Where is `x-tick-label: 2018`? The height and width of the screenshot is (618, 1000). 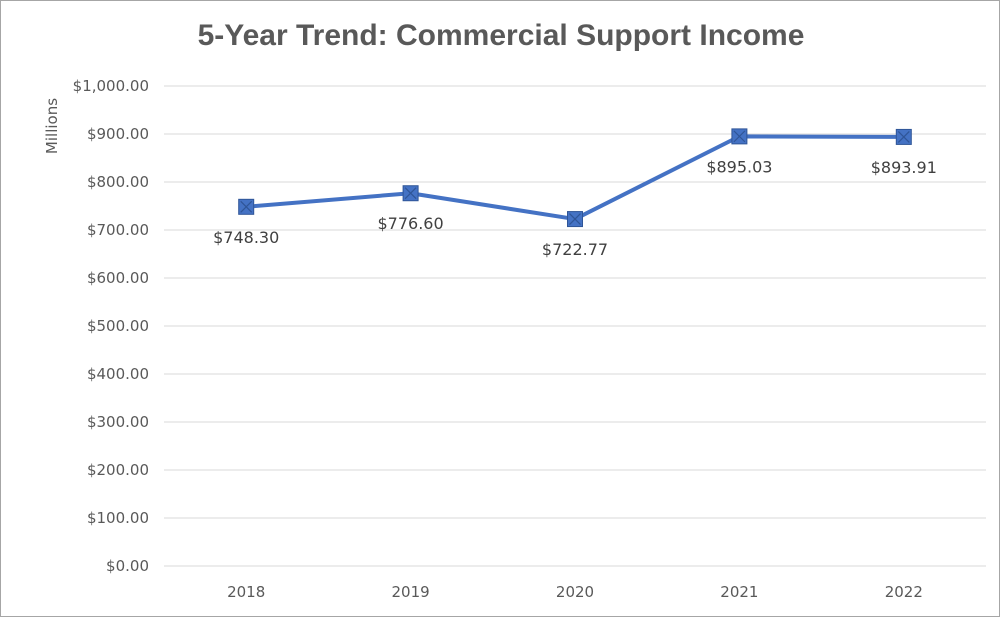 x-tick-label: 2018 is located at coordinates (246, 592).